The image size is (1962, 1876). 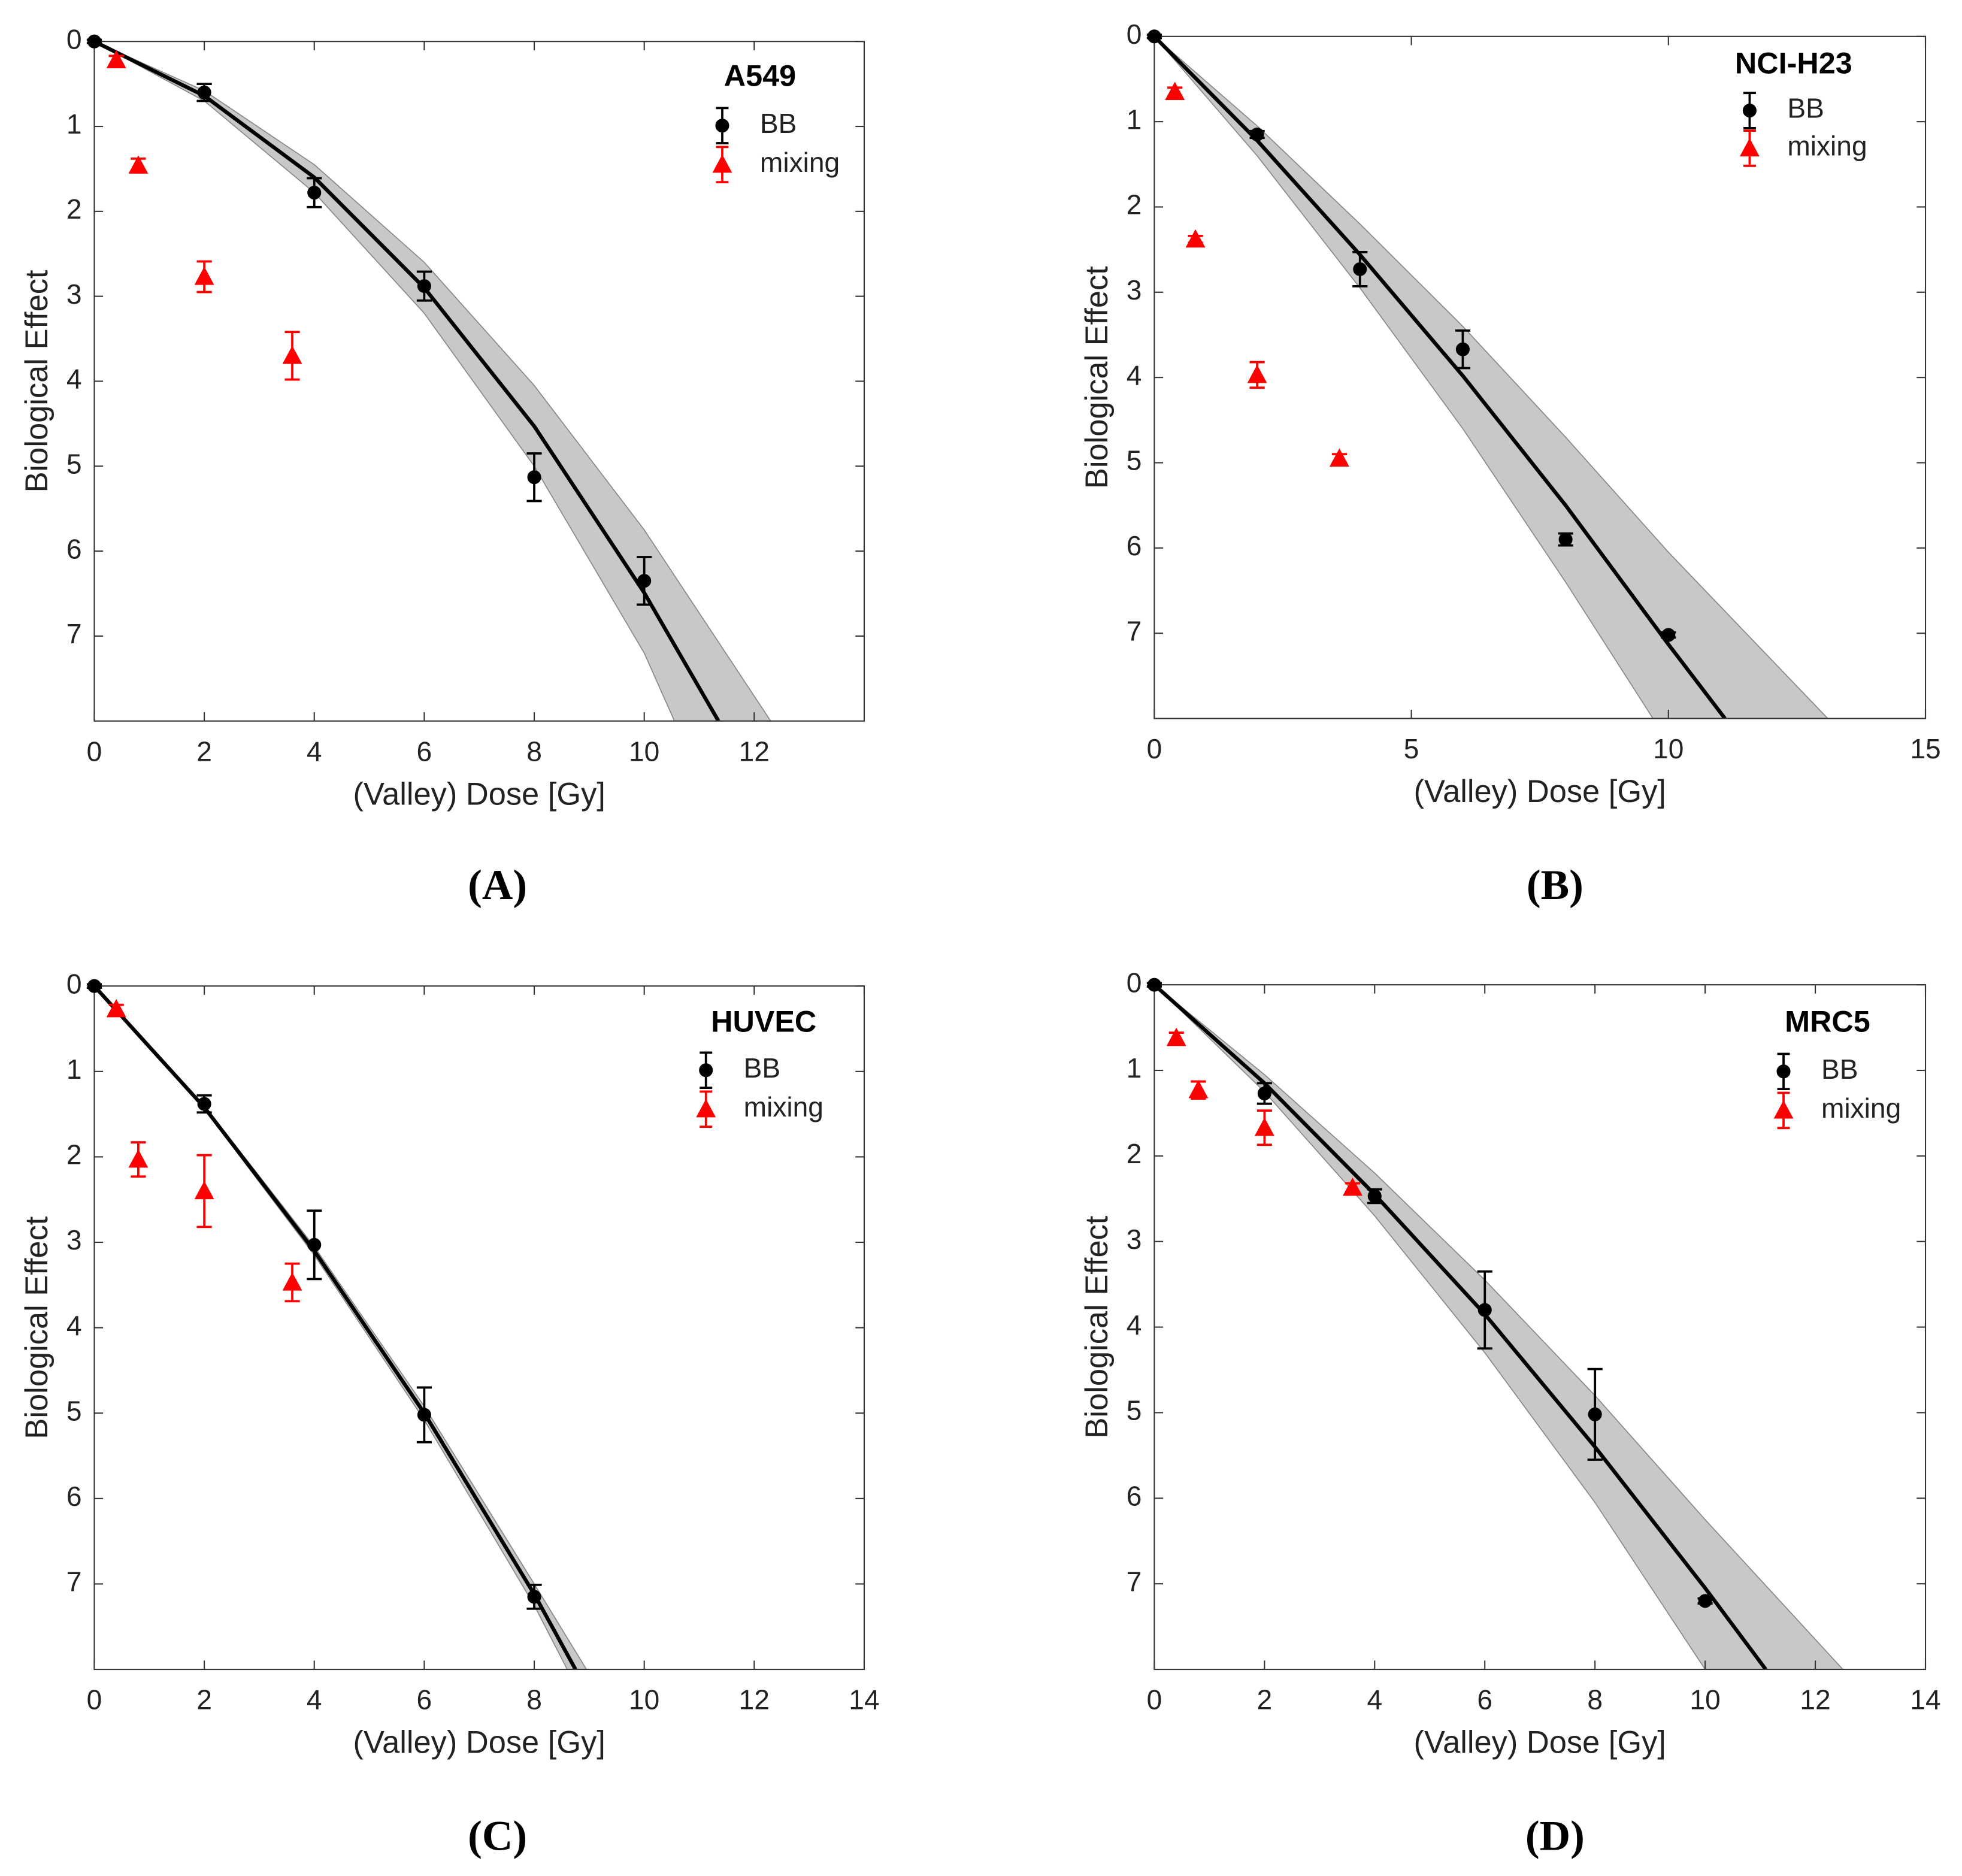 I want to click on panel-label: (B), so click(x=1555, y=885).